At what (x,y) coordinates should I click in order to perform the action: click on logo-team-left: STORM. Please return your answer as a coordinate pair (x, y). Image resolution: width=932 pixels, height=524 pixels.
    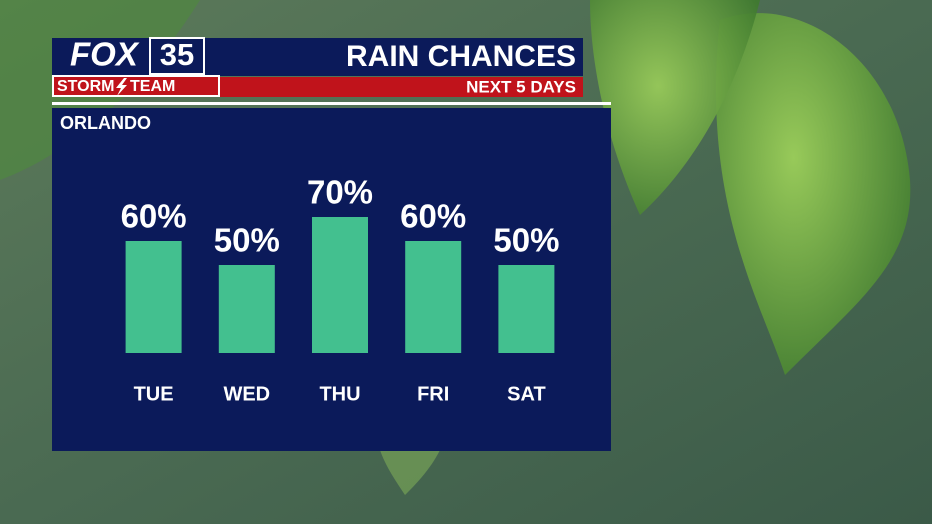
    Looking at the image, I should click on (85, 86).